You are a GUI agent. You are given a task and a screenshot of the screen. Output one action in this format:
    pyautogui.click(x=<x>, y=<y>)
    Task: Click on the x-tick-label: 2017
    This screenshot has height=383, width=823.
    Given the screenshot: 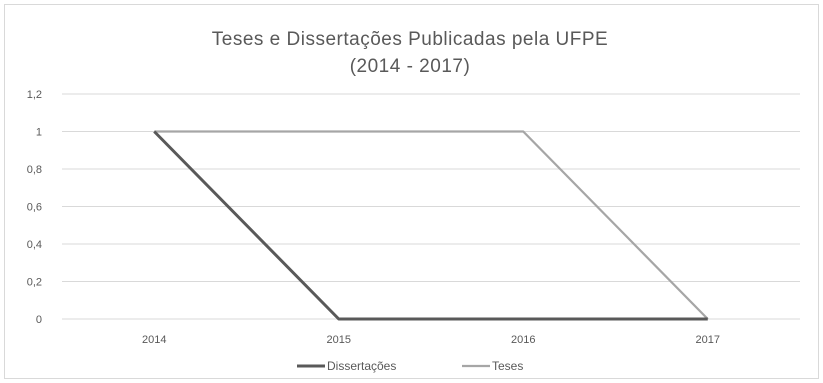 What is the action you would take?
    pyautogui.click(x=708, y=340)
    